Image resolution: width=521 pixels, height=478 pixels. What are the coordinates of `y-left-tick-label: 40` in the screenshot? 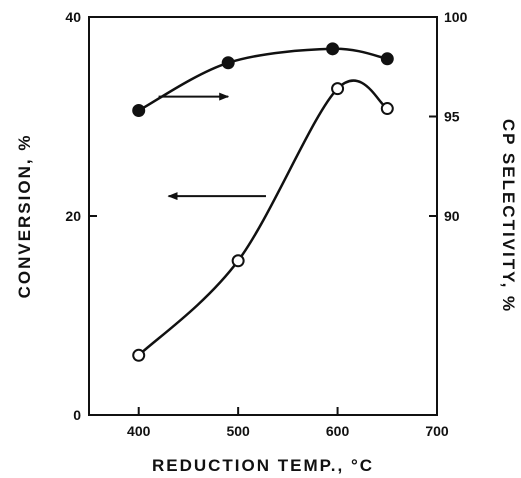 It's located at (73, 17).